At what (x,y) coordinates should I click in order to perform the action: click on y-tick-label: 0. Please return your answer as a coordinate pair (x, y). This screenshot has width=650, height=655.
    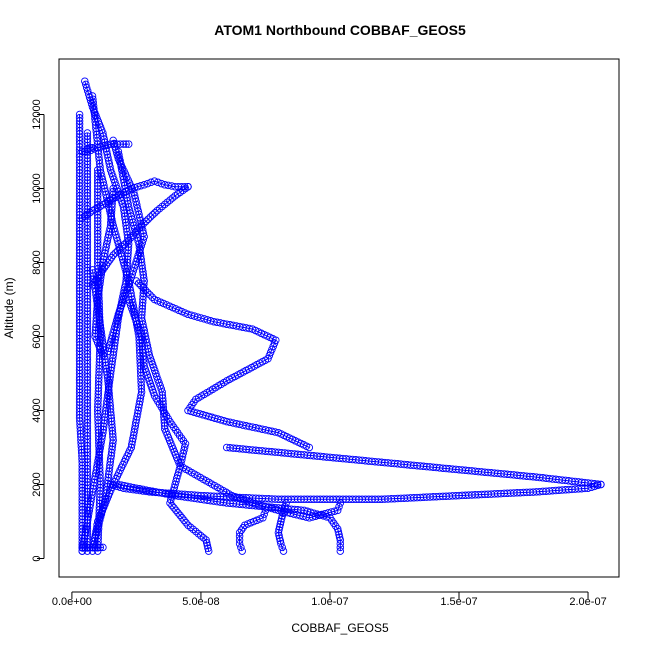
    Looking at the image, I should click on (37, 558).